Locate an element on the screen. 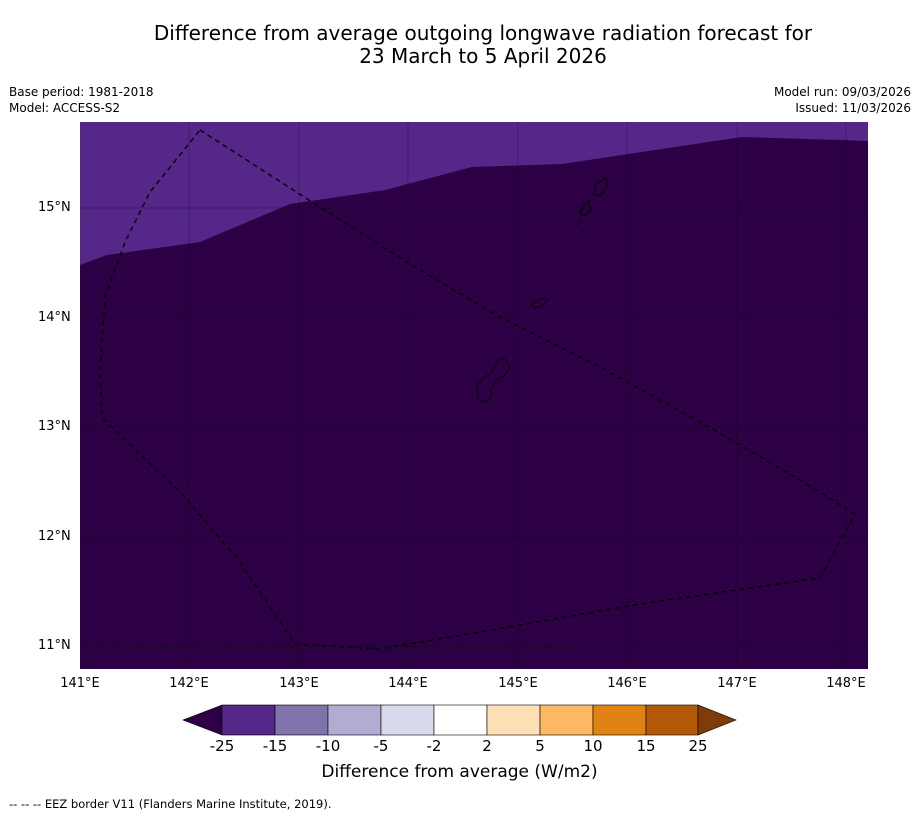  lon-label-141e: 141°E is located at coordinates (80, 683).